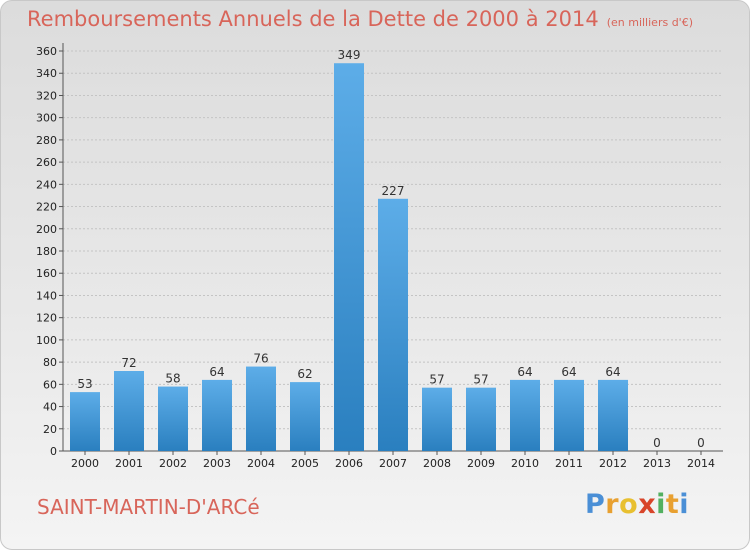  What do you see at coordinates (85, 463) in the screenshot?
I see `x-tick-label-2000: 2000` at bounding box center [85, 463].